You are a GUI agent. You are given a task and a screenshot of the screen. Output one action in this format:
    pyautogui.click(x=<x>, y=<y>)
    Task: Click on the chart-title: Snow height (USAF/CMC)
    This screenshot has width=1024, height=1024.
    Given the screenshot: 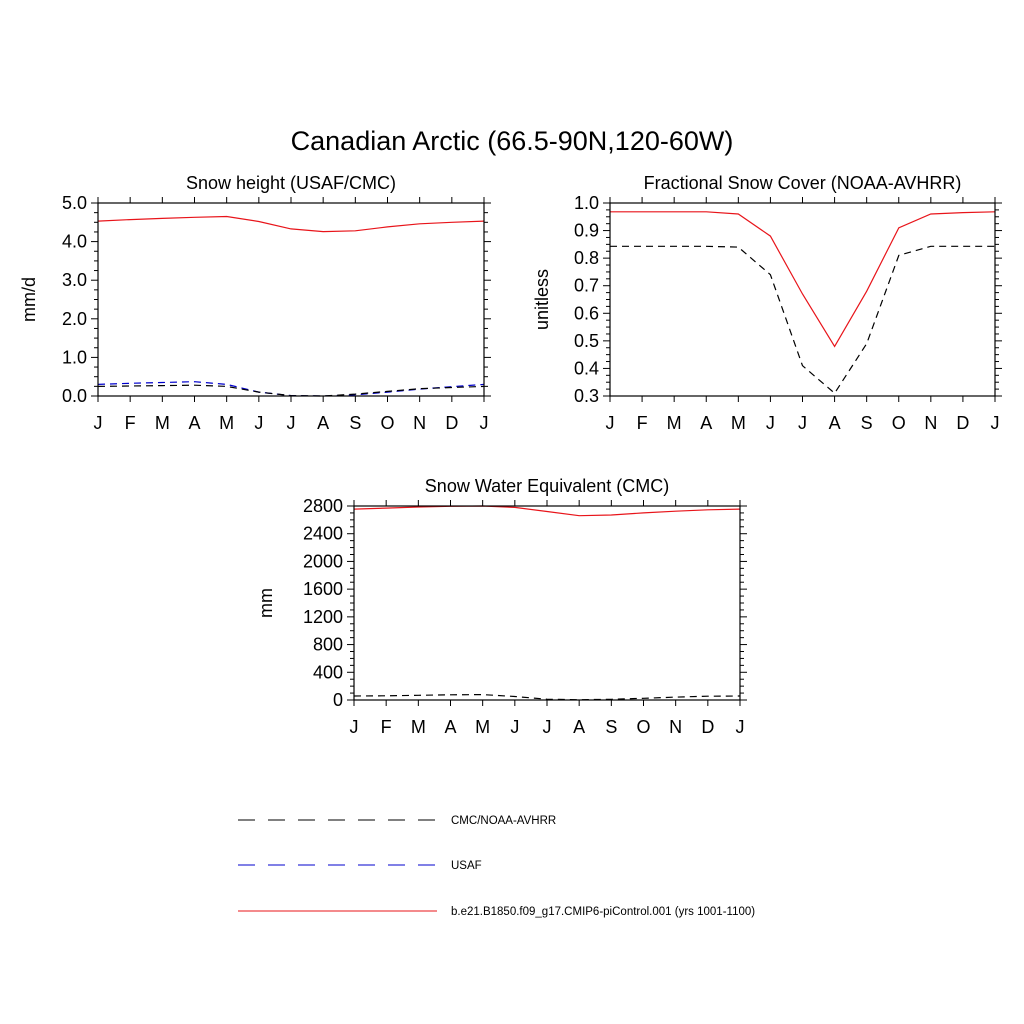 What is the action you would take?
    pyautogui.click(x=291, y=183)
    